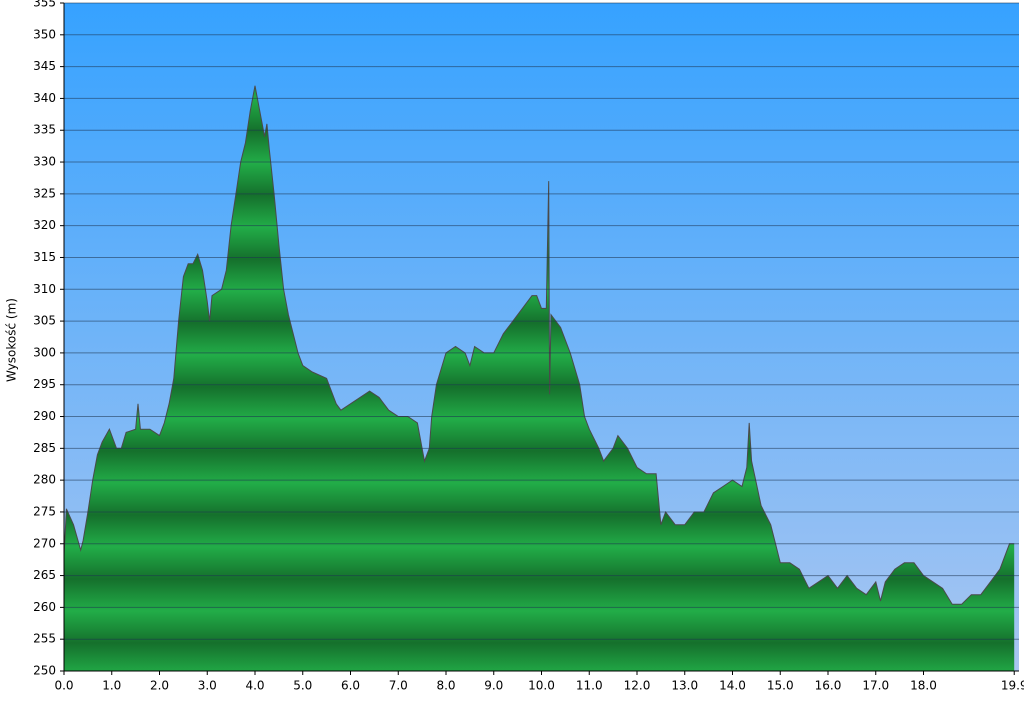 This screenshot has width=1024, height=702. I want to click on x-tick-label: 16.0, so click(828, 686).